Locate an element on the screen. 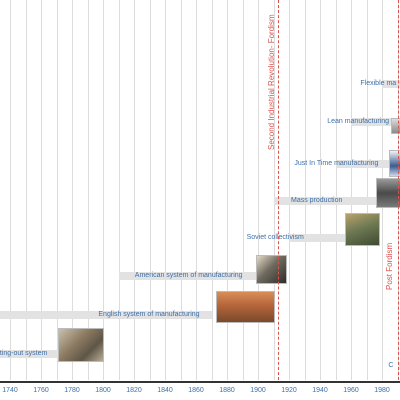 Image resolution: width=400 pixels, height=400 pixels. tick-label: 1900 is located at coordinates (258, 390).